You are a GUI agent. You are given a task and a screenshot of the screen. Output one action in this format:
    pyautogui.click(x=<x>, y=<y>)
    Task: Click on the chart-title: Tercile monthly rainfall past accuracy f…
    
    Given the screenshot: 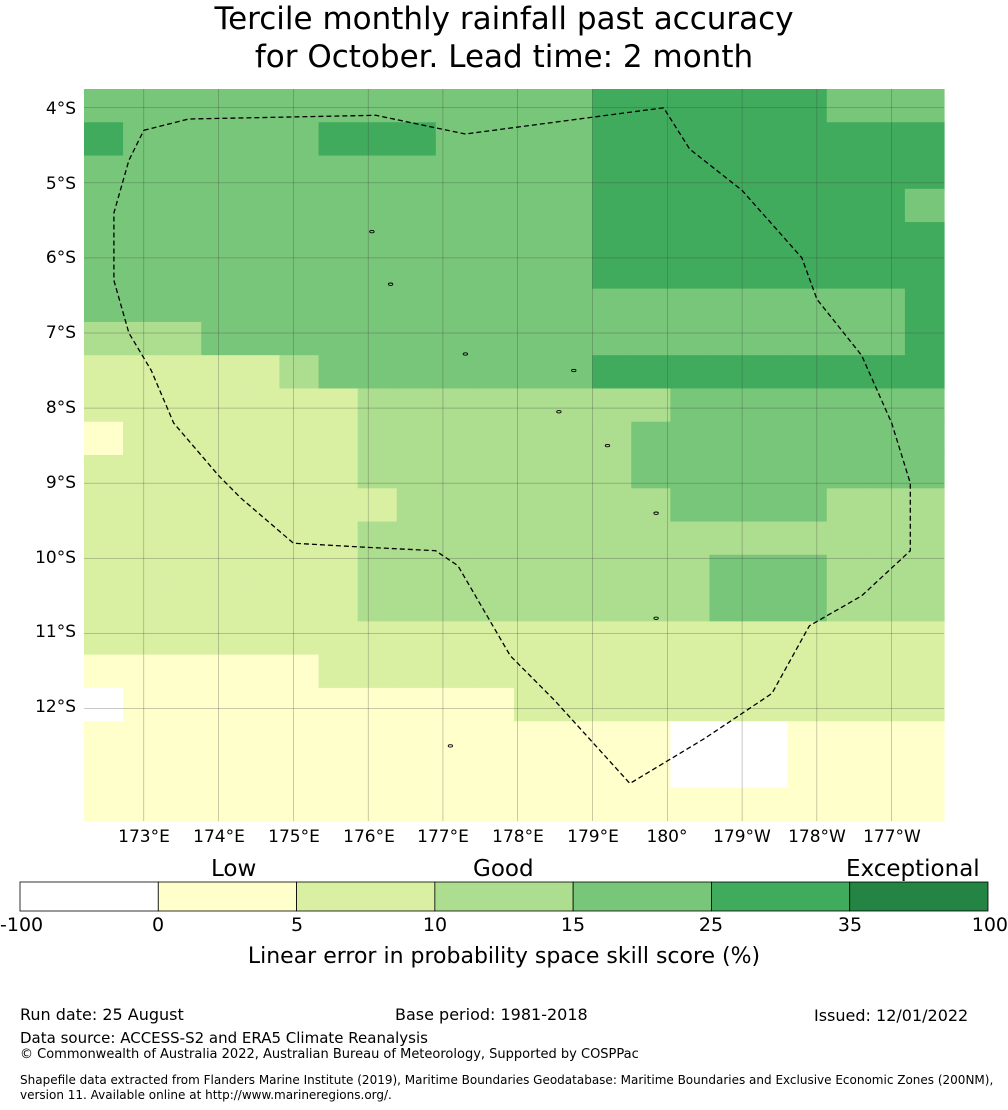 What is the action you would take?
    pyautogui.click(x=504, y=38)
    